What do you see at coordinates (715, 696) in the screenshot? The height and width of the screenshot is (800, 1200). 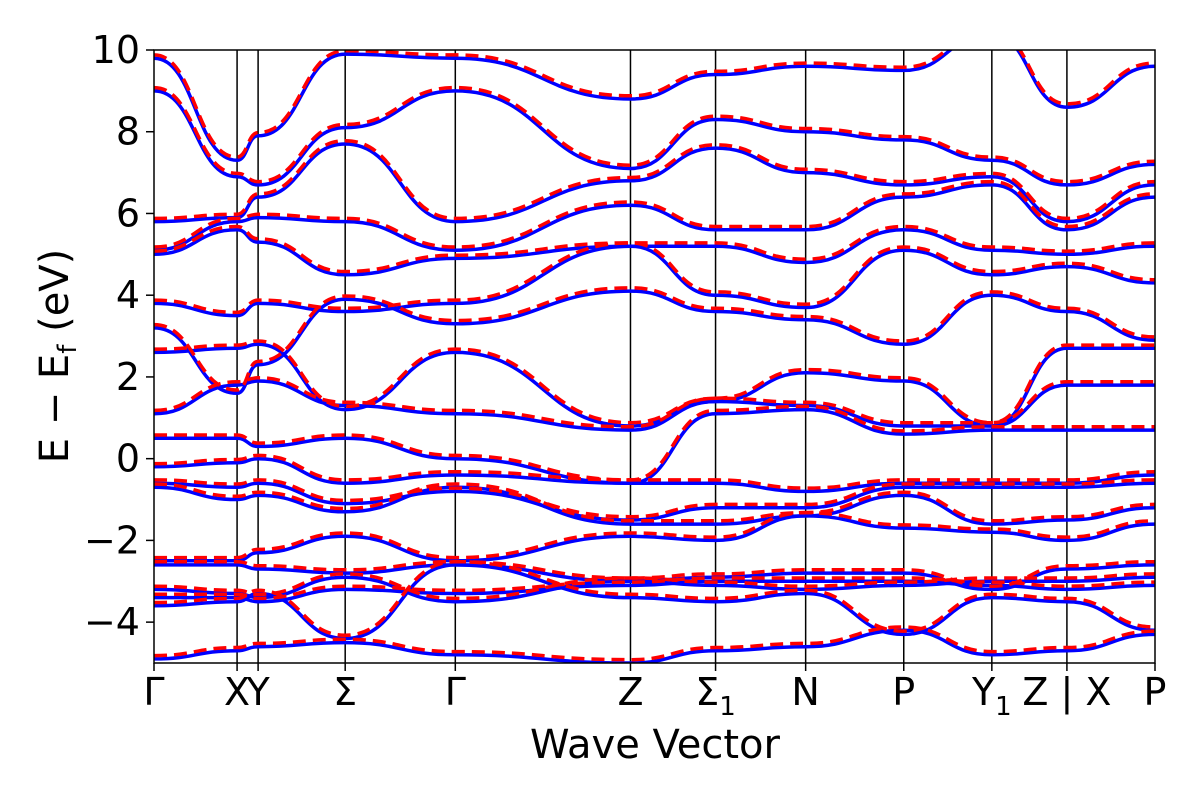 I see `x-tick-label: Σ1` at bounding box center [715, 696].